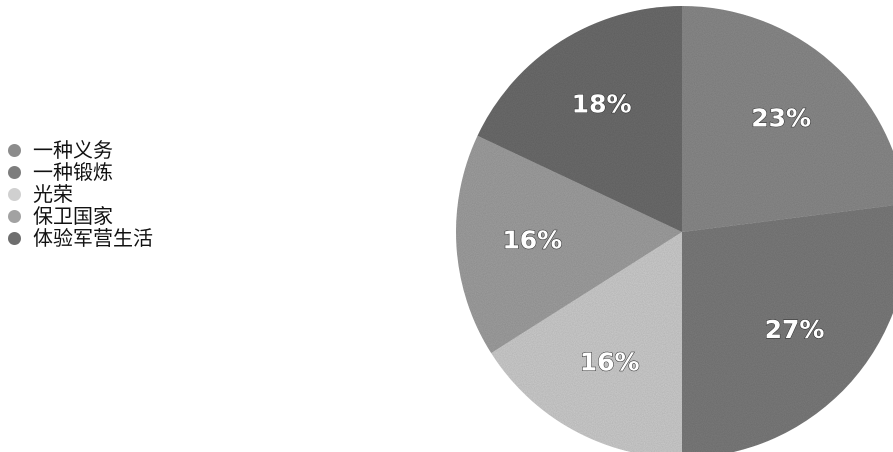  I want to click on slice-data-label: 18%, so click(602, 103).